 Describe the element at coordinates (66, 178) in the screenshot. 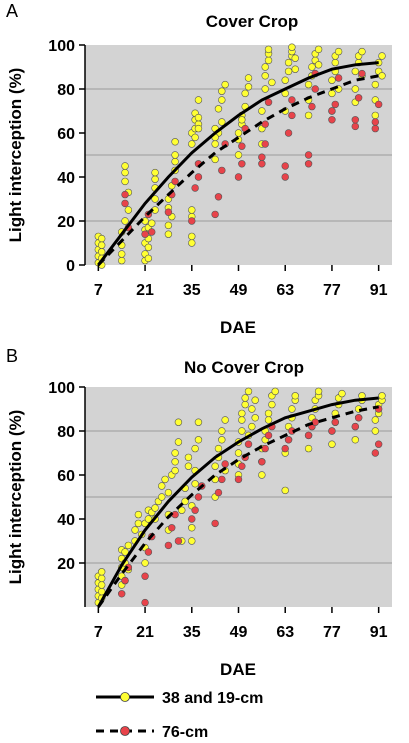

I see `y-tick-label: 40` at that location.